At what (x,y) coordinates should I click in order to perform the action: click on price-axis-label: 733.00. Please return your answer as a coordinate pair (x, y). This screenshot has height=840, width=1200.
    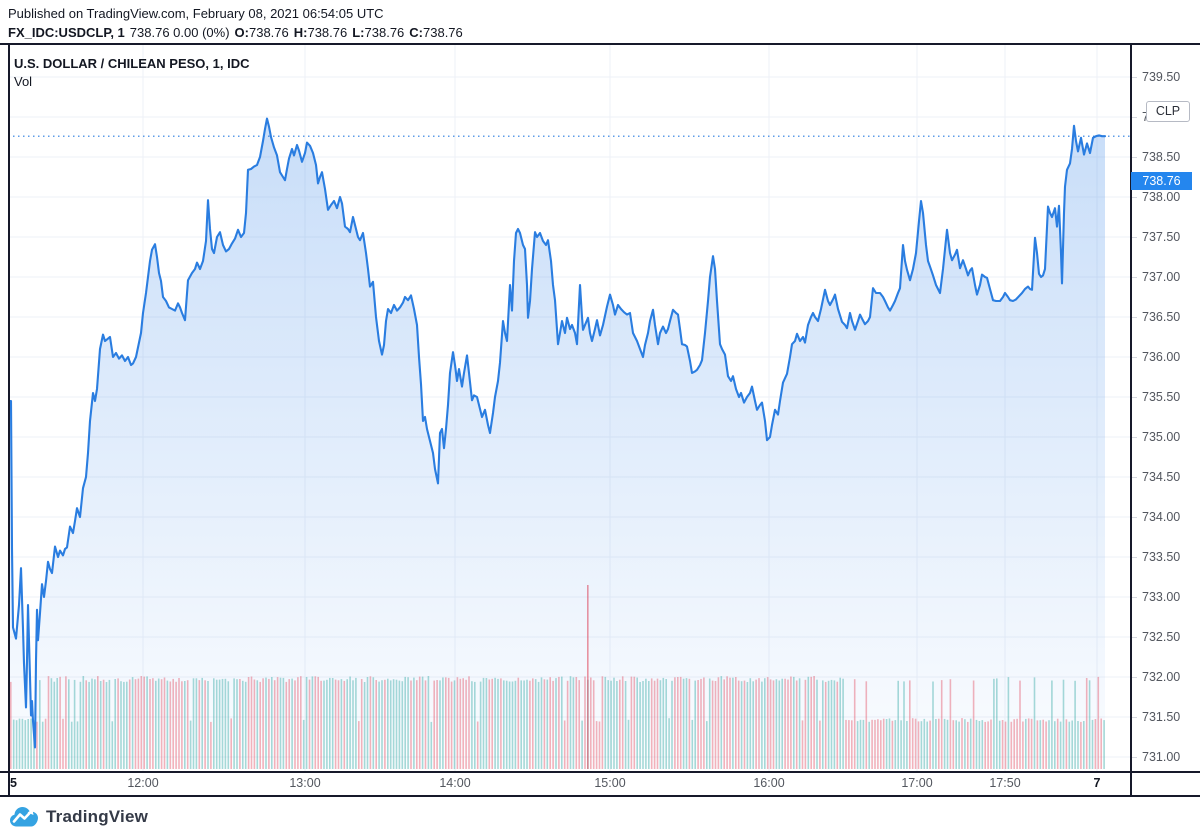
    Looking at the image, I should click on (1161, 597).